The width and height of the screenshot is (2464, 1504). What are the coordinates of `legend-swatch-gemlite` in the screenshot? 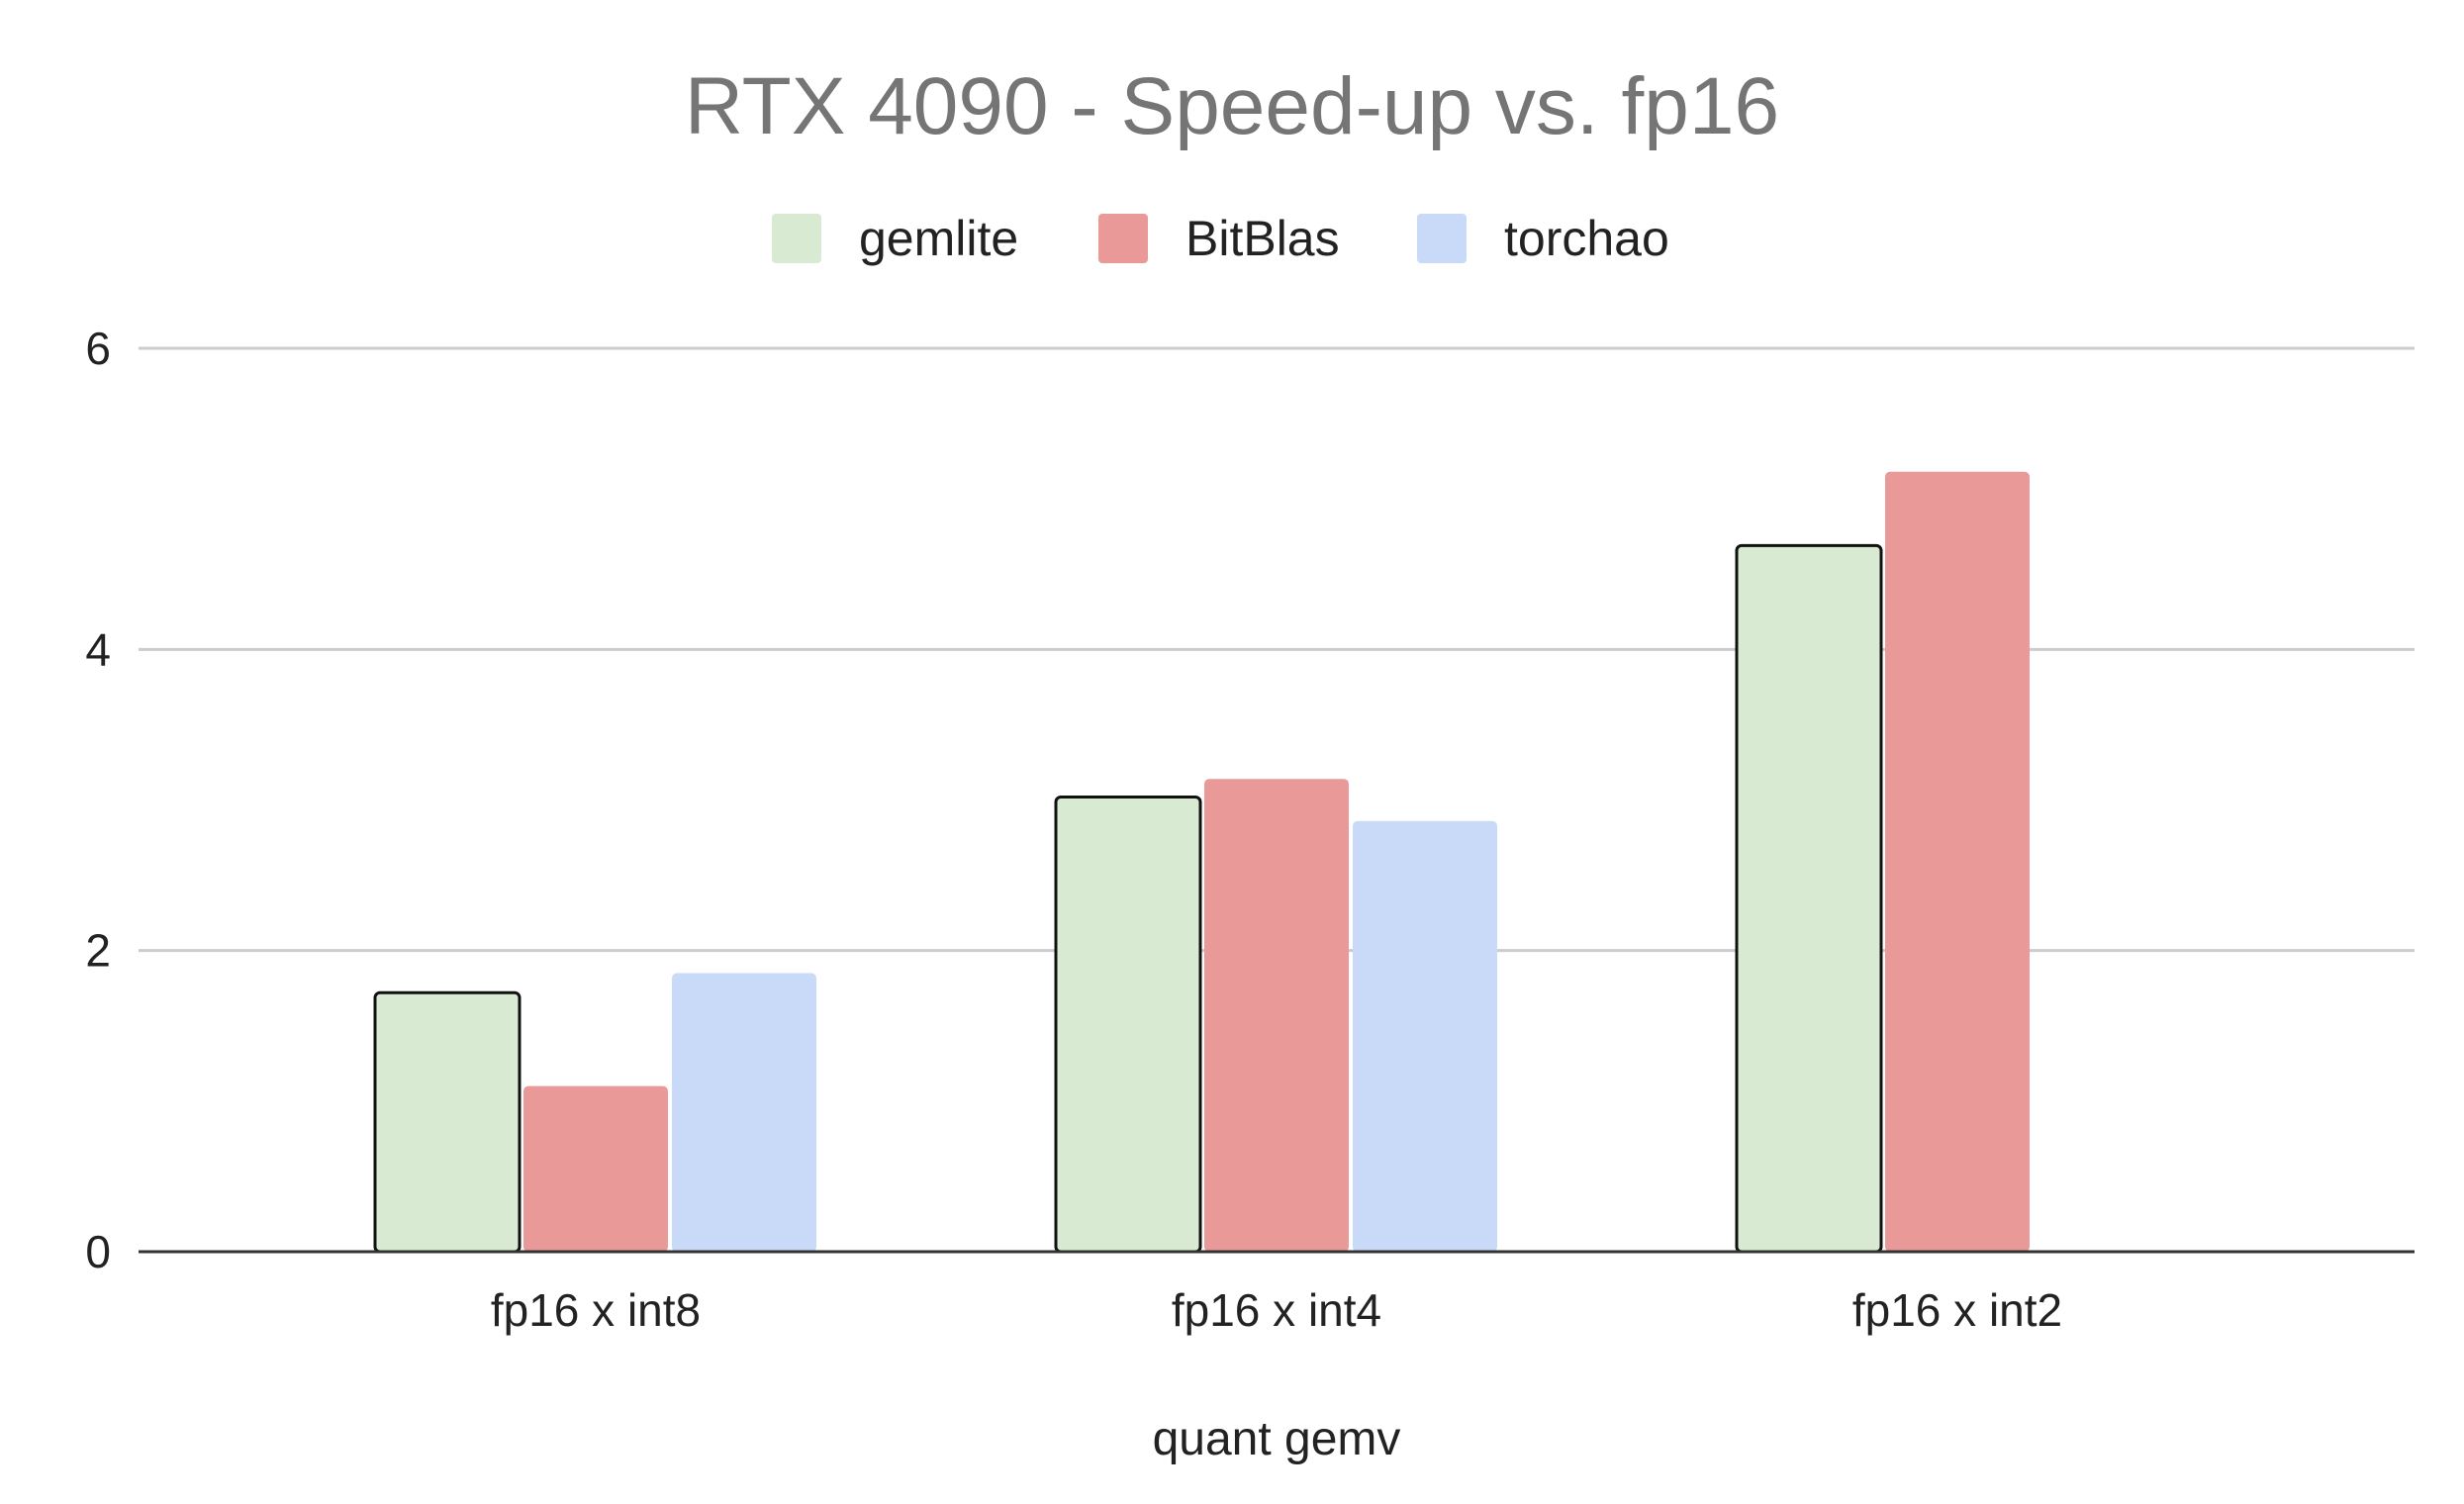 It's located at (797, 238).